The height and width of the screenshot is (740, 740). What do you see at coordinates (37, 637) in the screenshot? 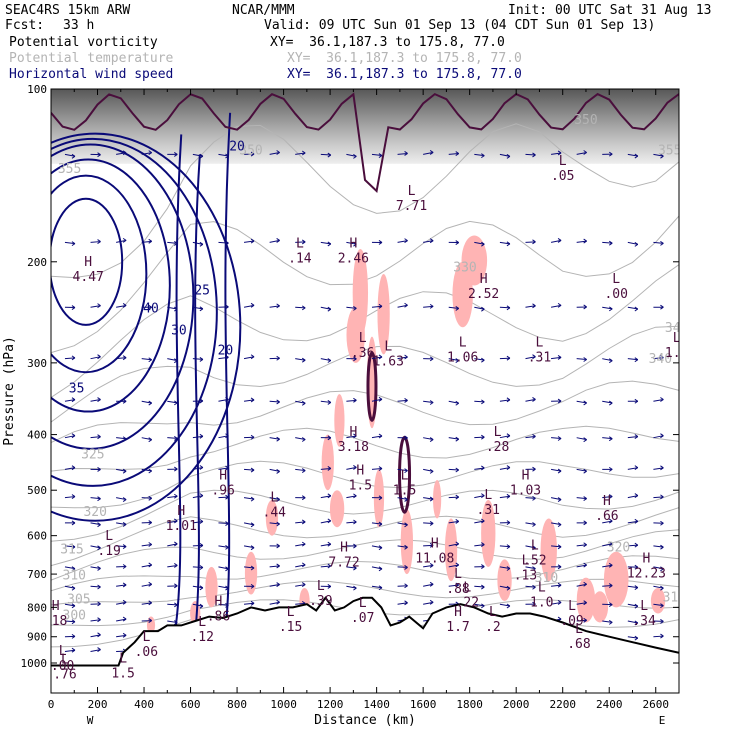
I see `y-tick-label: 900` at bounding box center [37, 637].